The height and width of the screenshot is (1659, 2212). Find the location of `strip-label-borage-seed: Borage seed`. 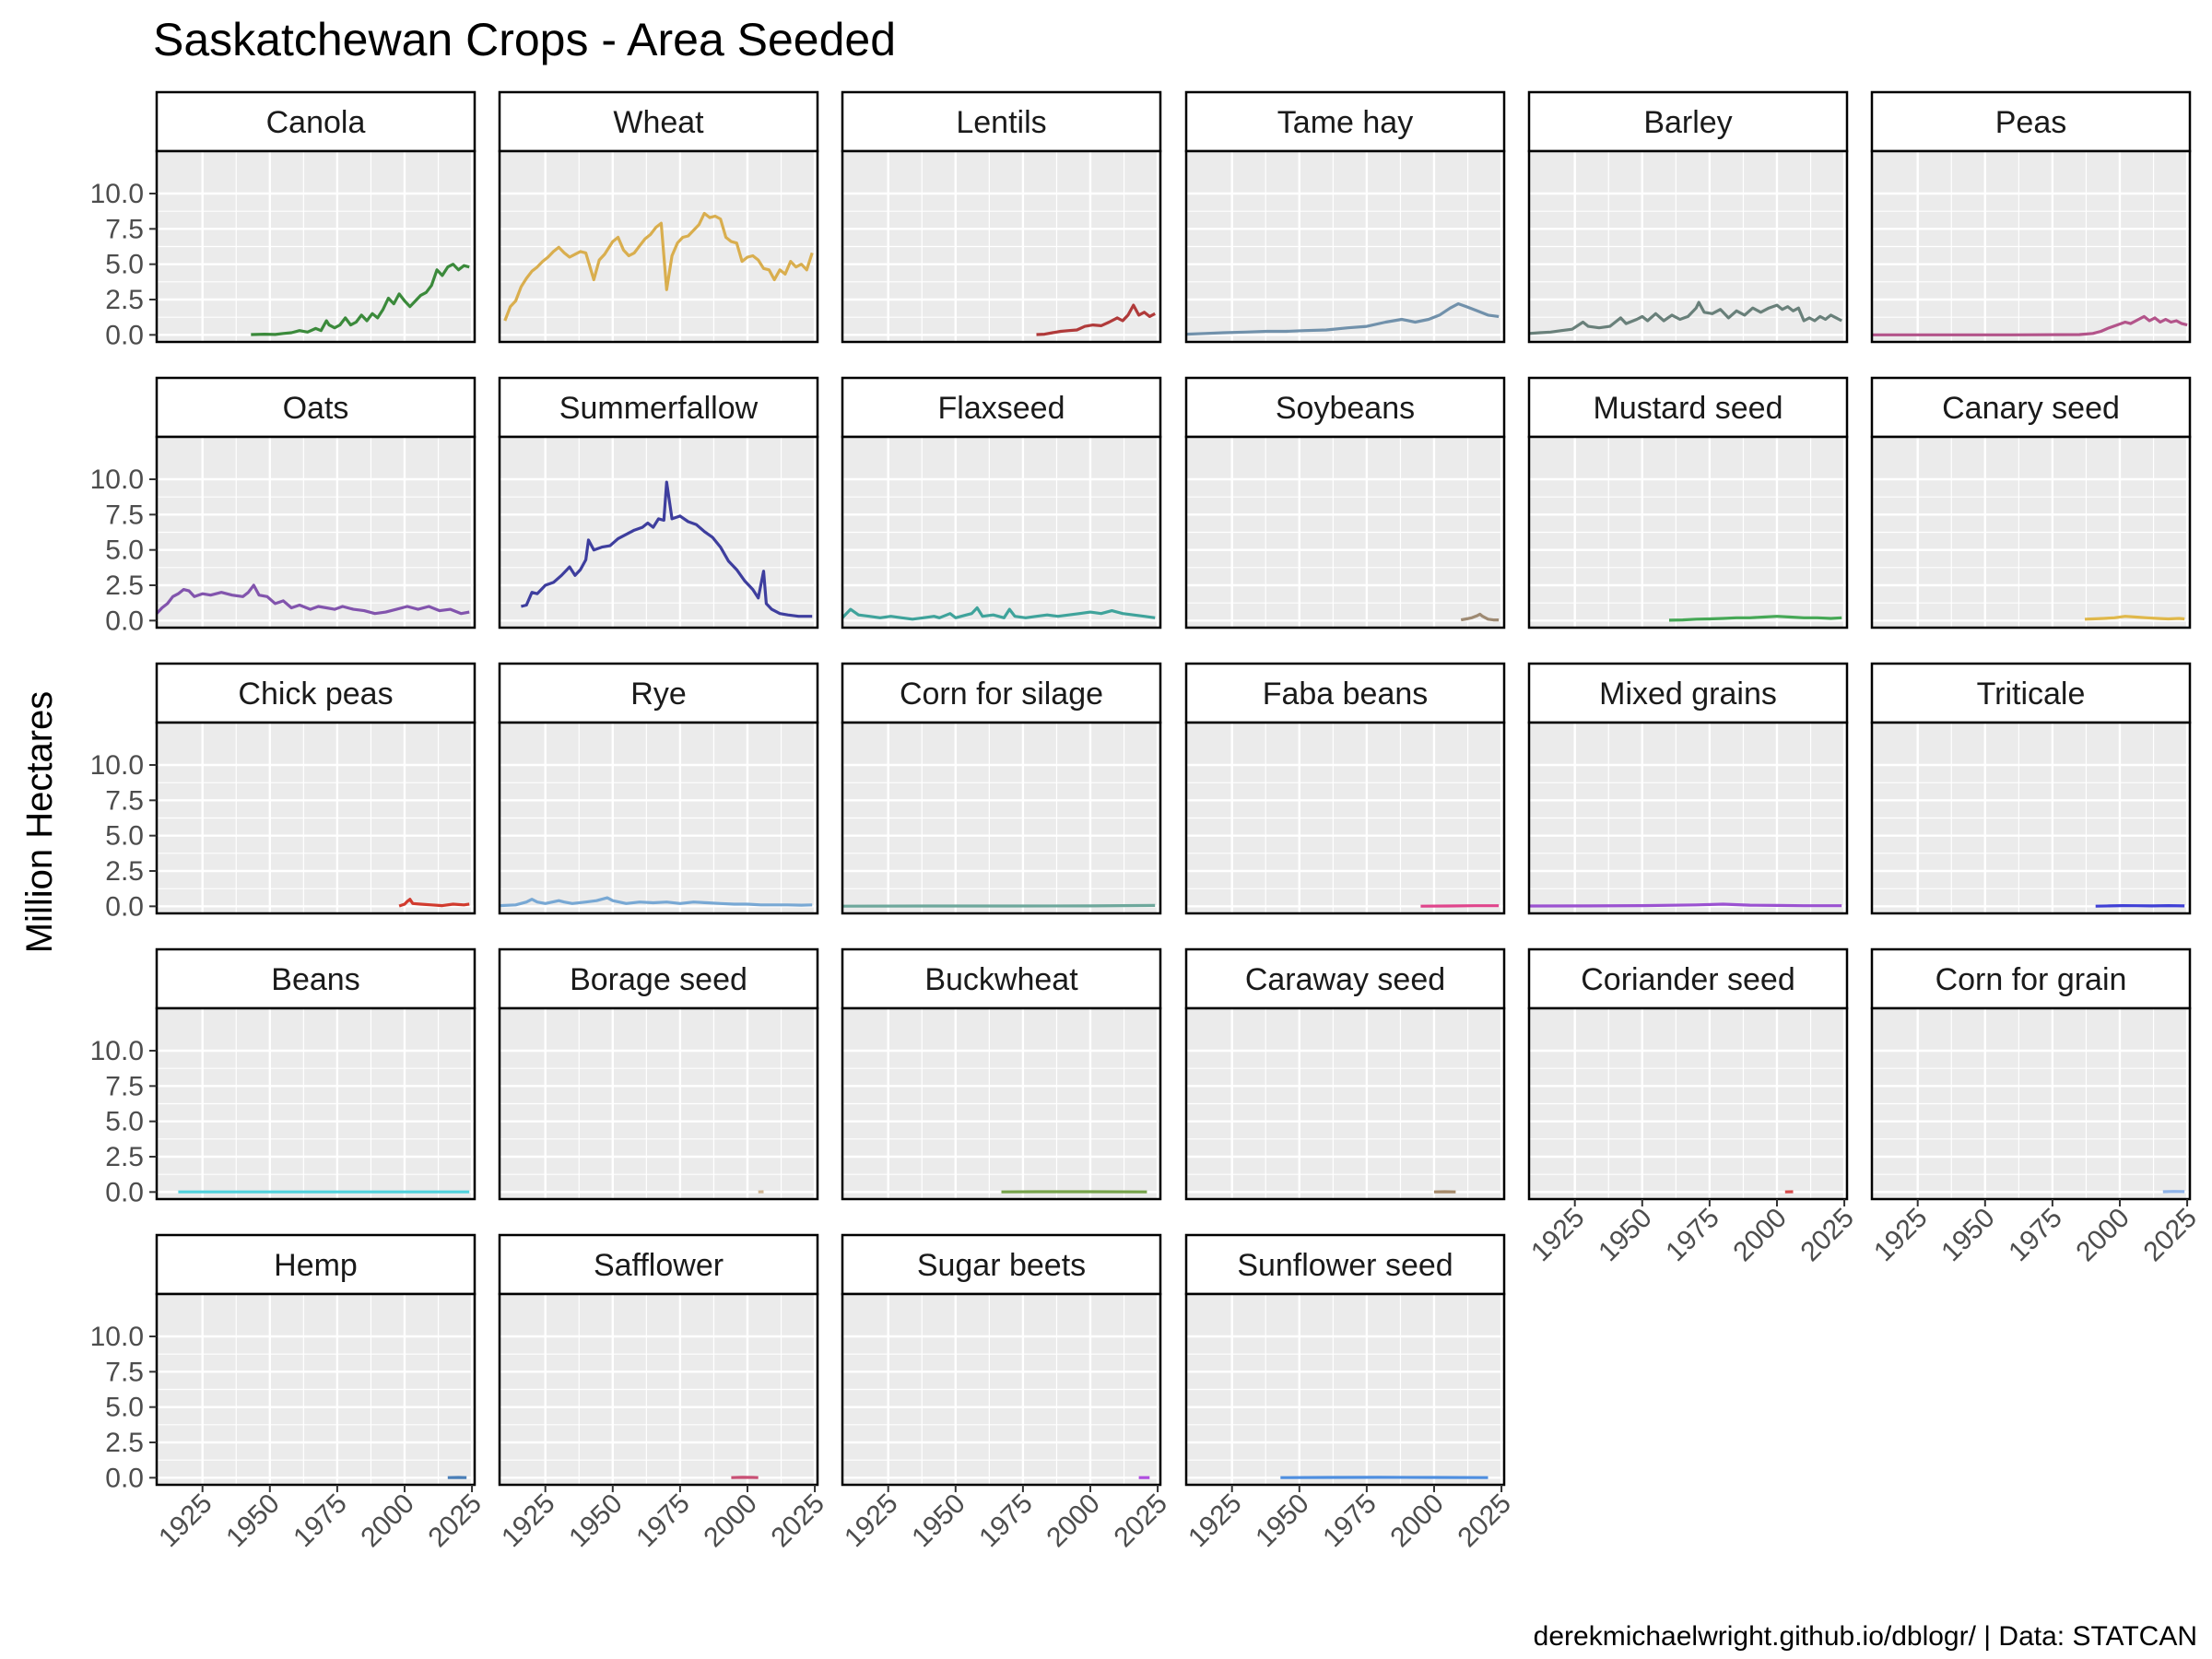

strip-label-borage-seed: Borage seed is located at coordinates (658, 979).